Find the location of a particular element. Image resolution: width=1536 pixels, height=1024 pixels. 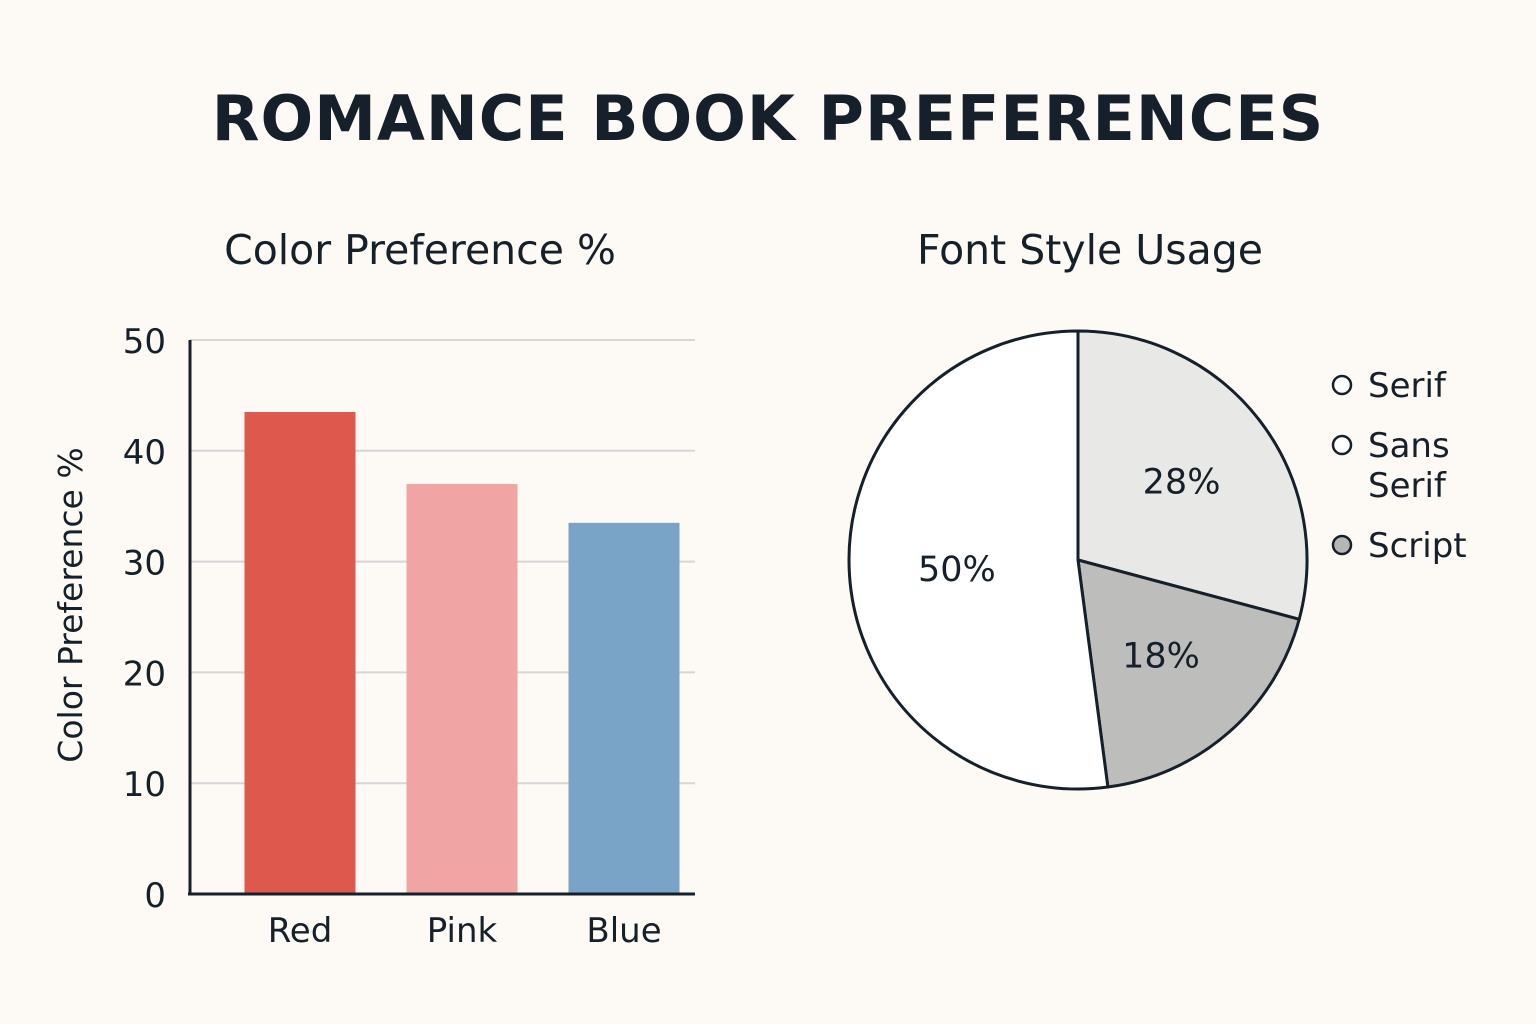

pie-value-label: 50% is located at coordinates (957, 570).